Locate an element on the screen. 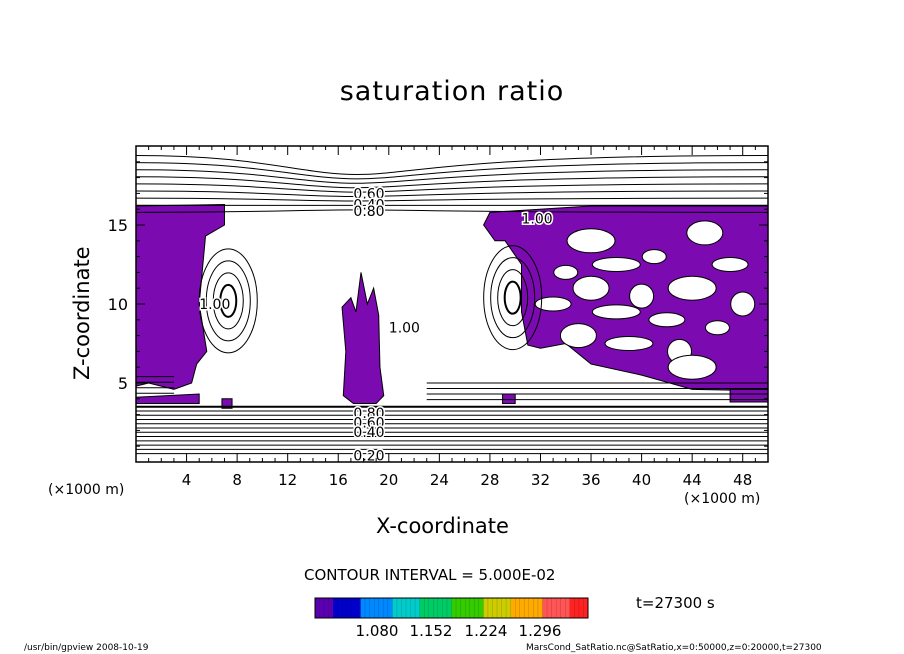  chart-title: saturation ratio is located at coordinates (452, 91).